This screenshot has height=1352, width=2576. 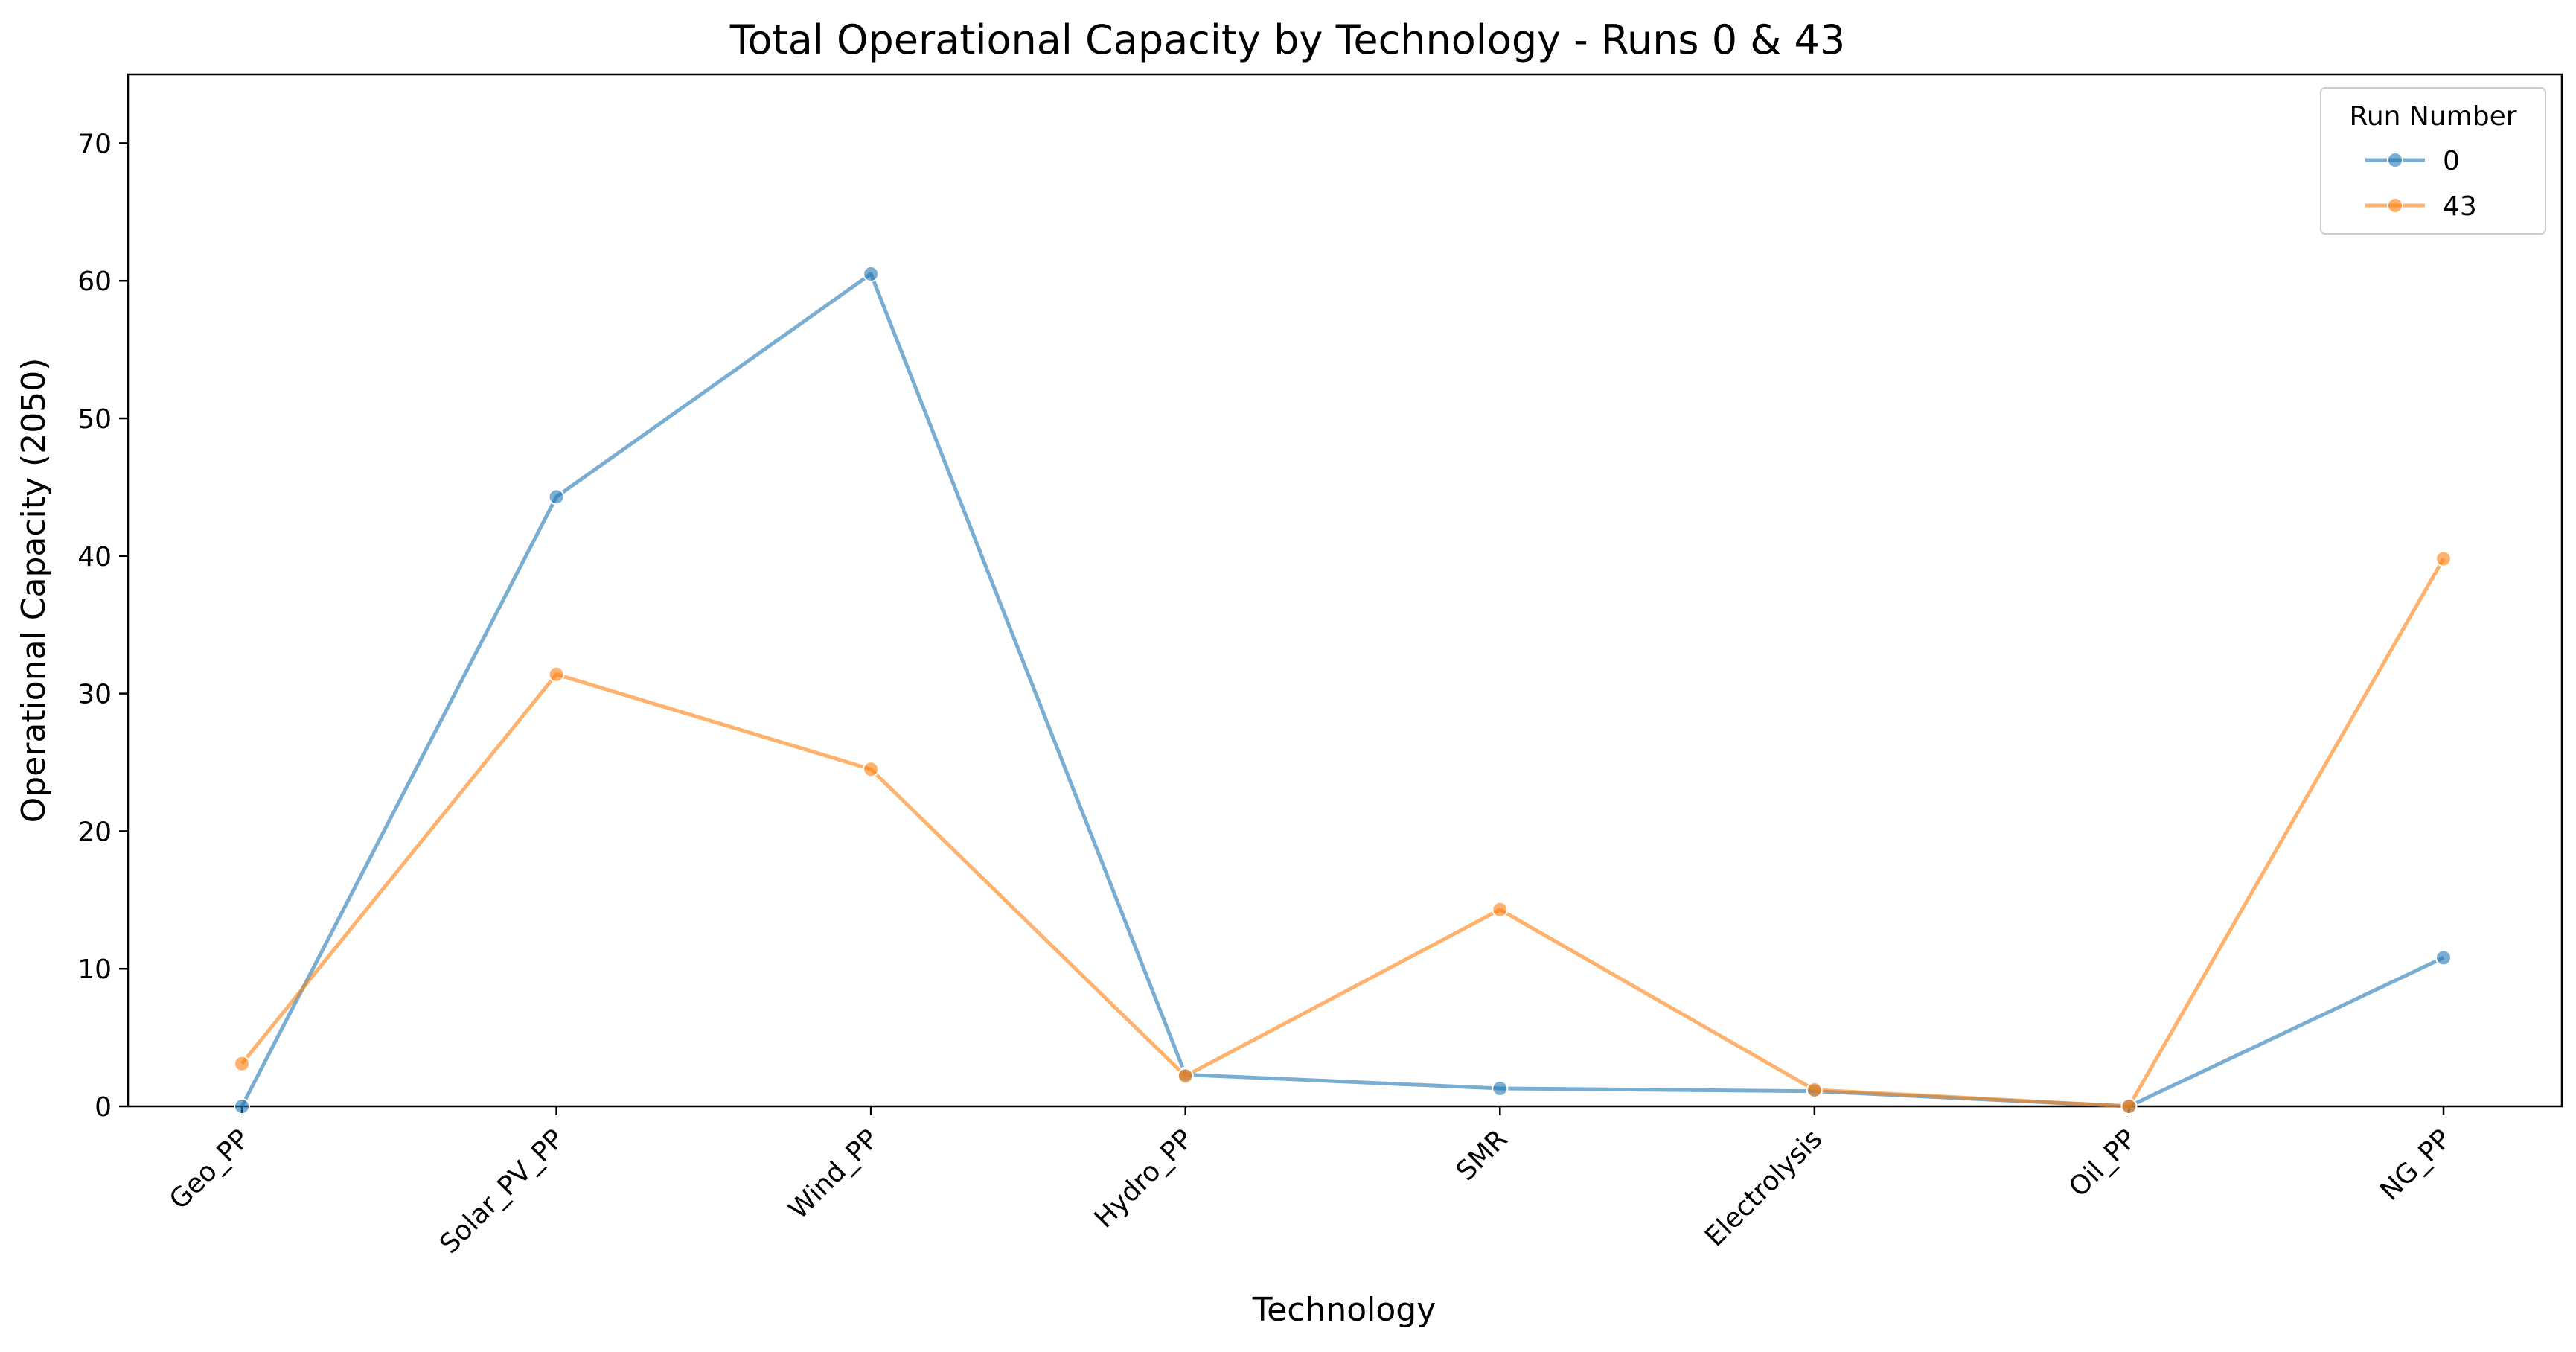 I want to click on x-tick-label-4: SMR, so click(x=1482, y=1155).